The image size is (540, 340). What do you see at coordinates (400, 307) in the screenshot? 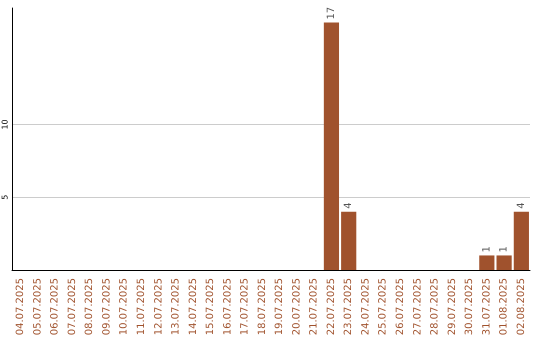
I see `x-tick-label: 26.07.2025` at bounding box center [400, 307].